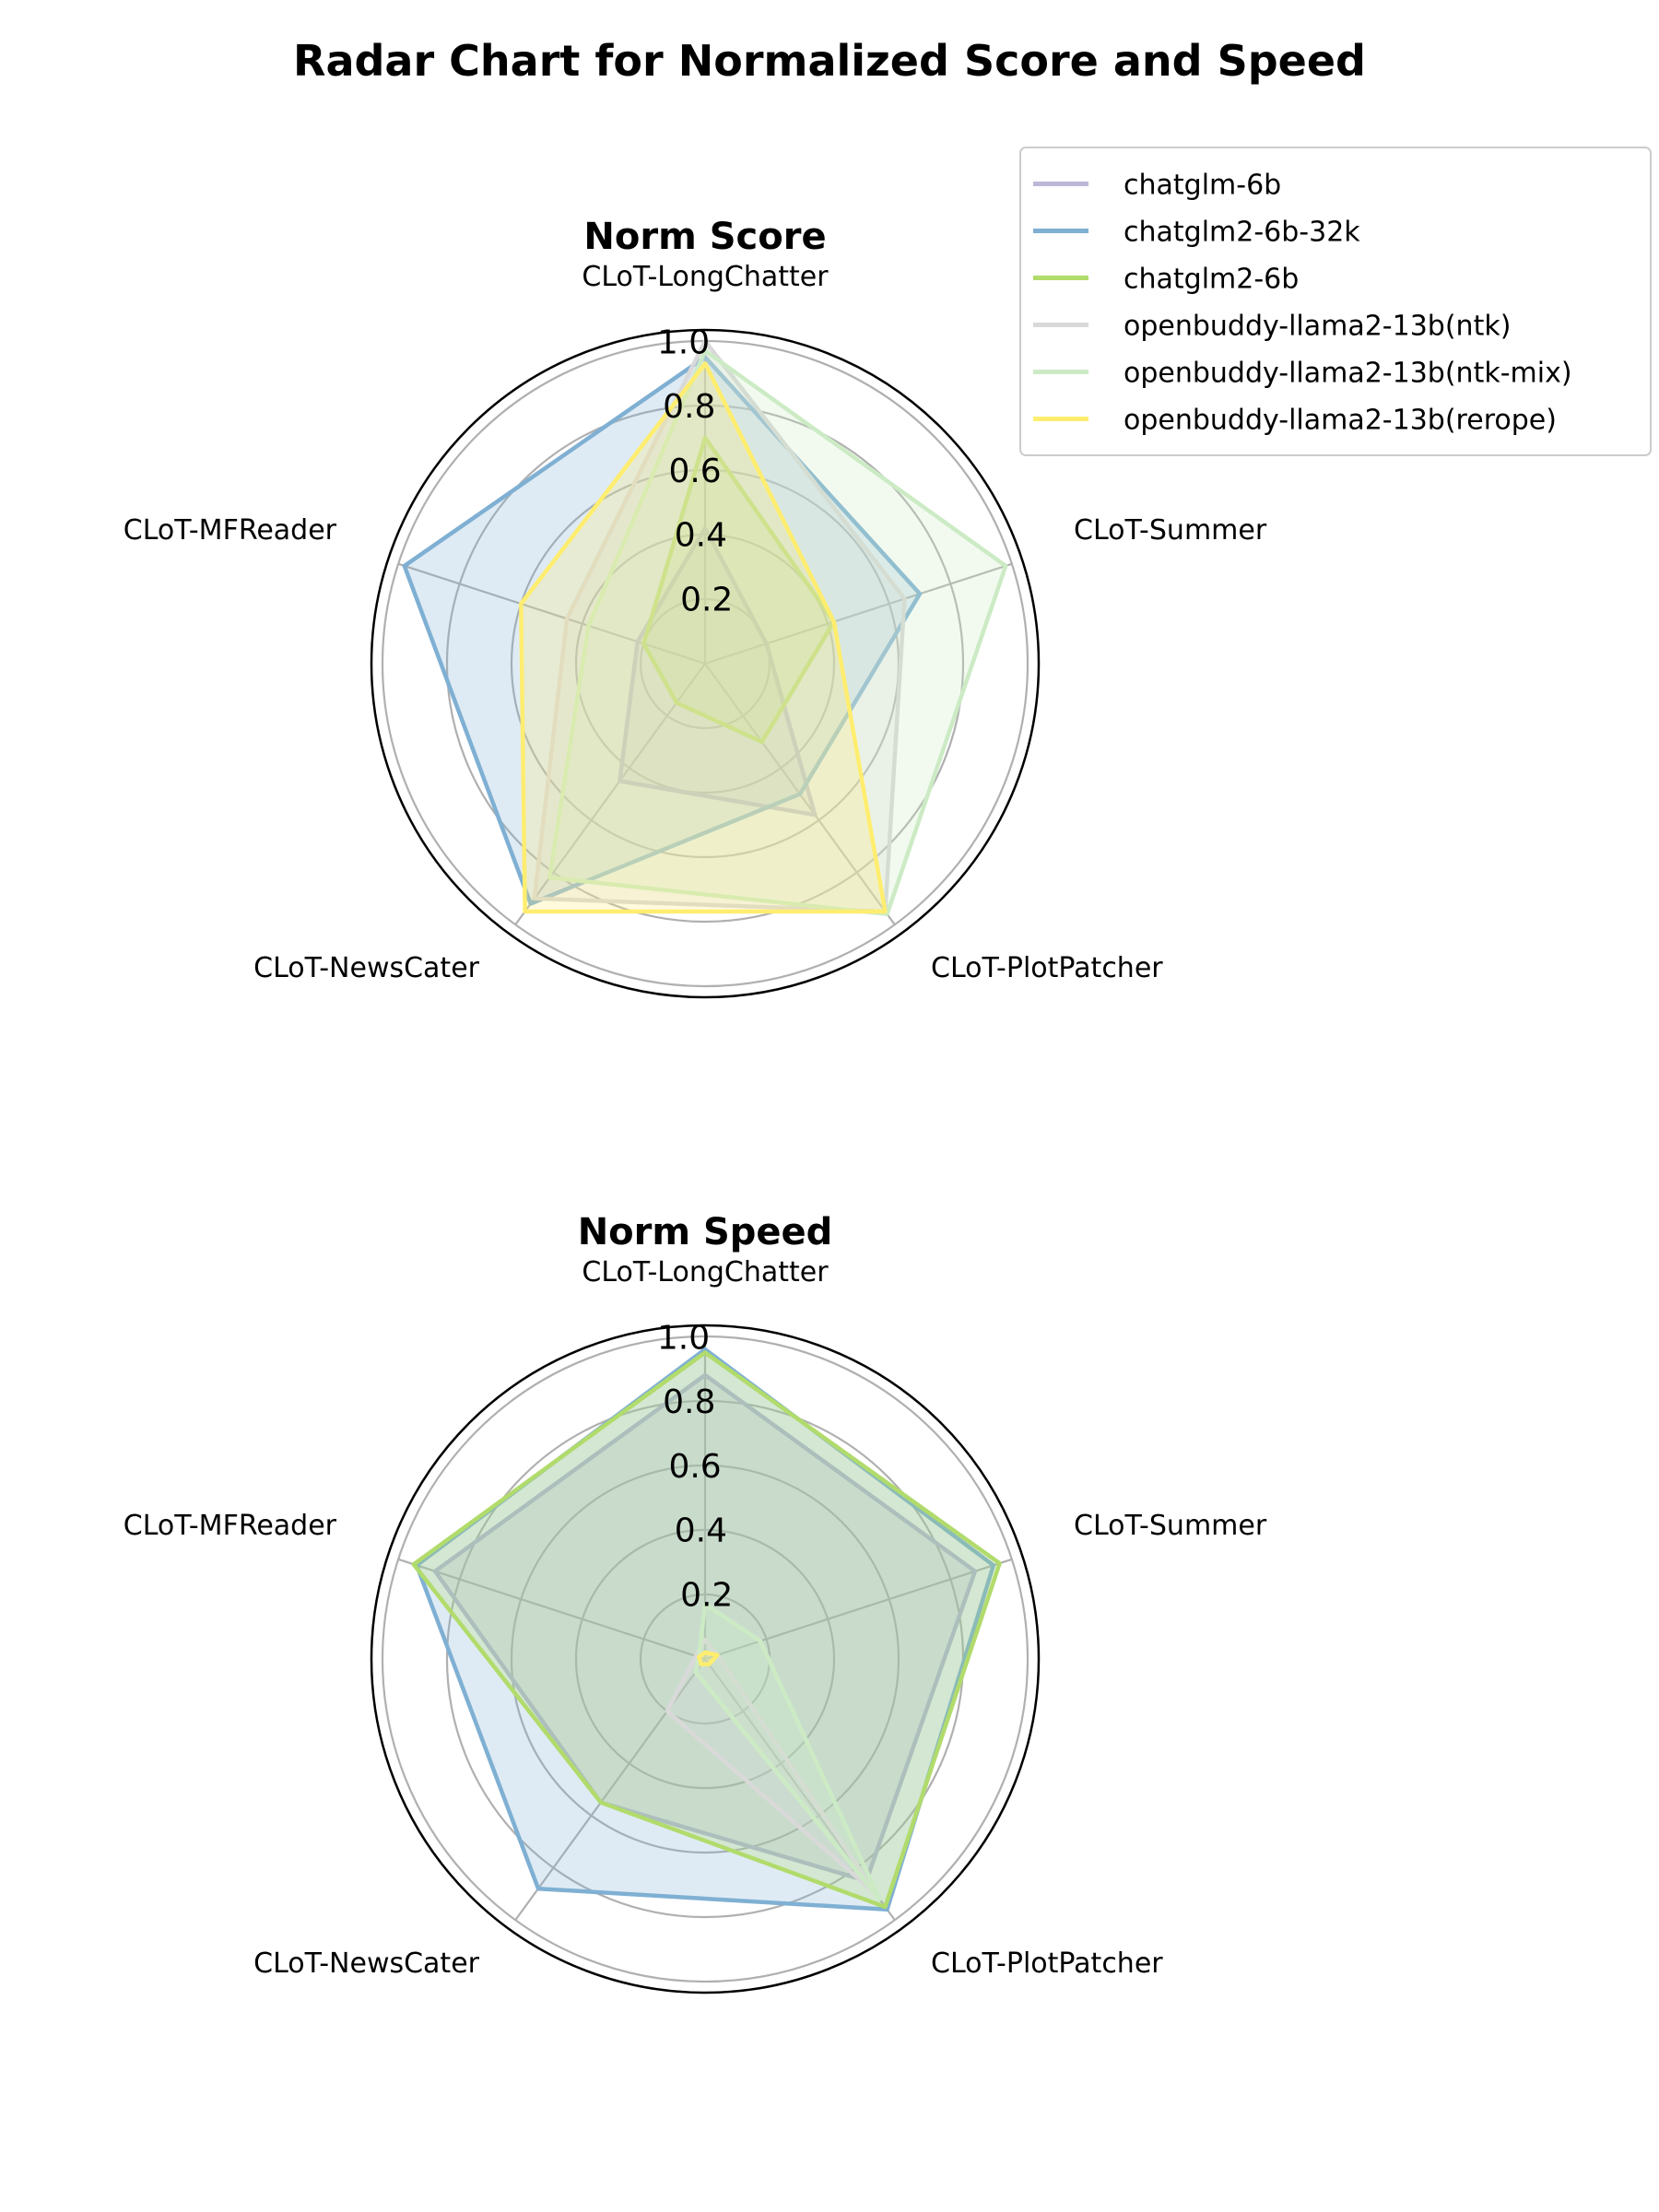  I want to click on series-fill-openbuddy-llama2-13b-ntk, so click(719, 626).